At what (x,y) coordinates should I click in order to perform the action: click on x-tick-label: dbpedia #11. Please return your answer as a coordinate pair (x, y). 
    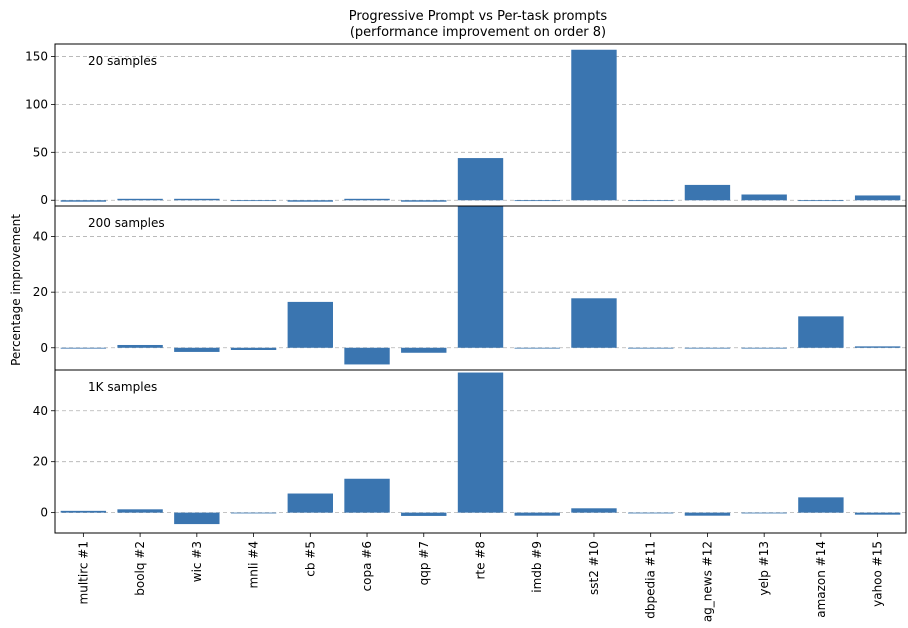
    Looking at the image, I should click on (651, 580).